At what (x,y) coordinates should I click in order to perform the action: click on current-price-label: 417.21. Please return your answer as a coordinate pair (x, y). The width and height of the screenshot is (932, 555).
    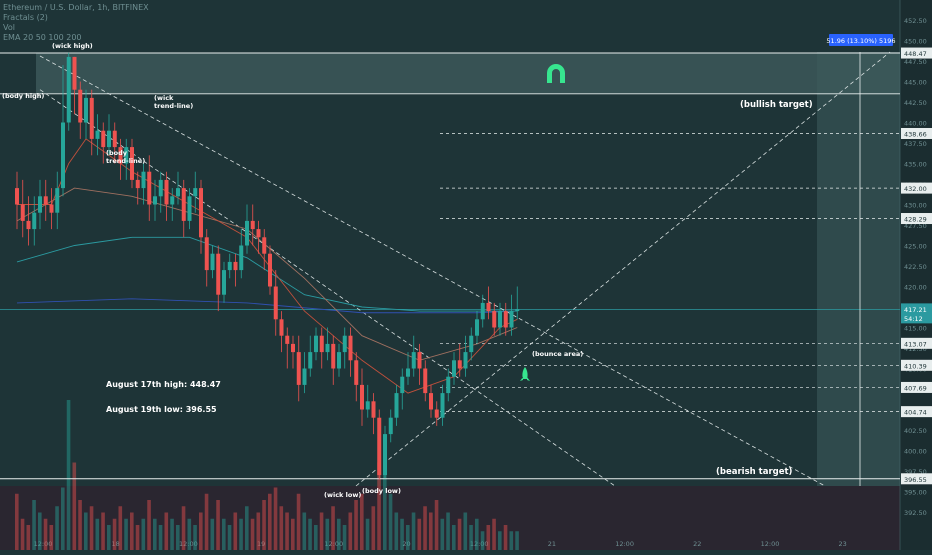
    Looking at the image, I should click on (915, 310).